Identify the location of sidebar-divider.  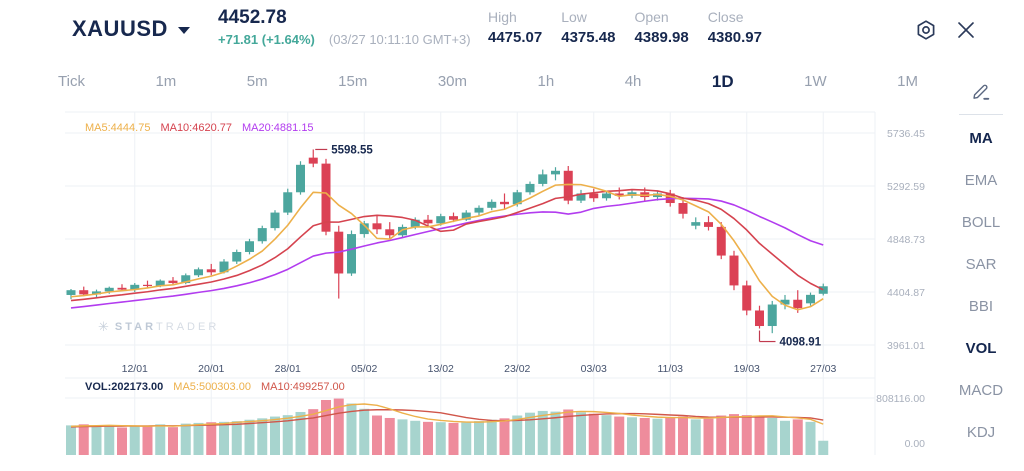
(981, 114).